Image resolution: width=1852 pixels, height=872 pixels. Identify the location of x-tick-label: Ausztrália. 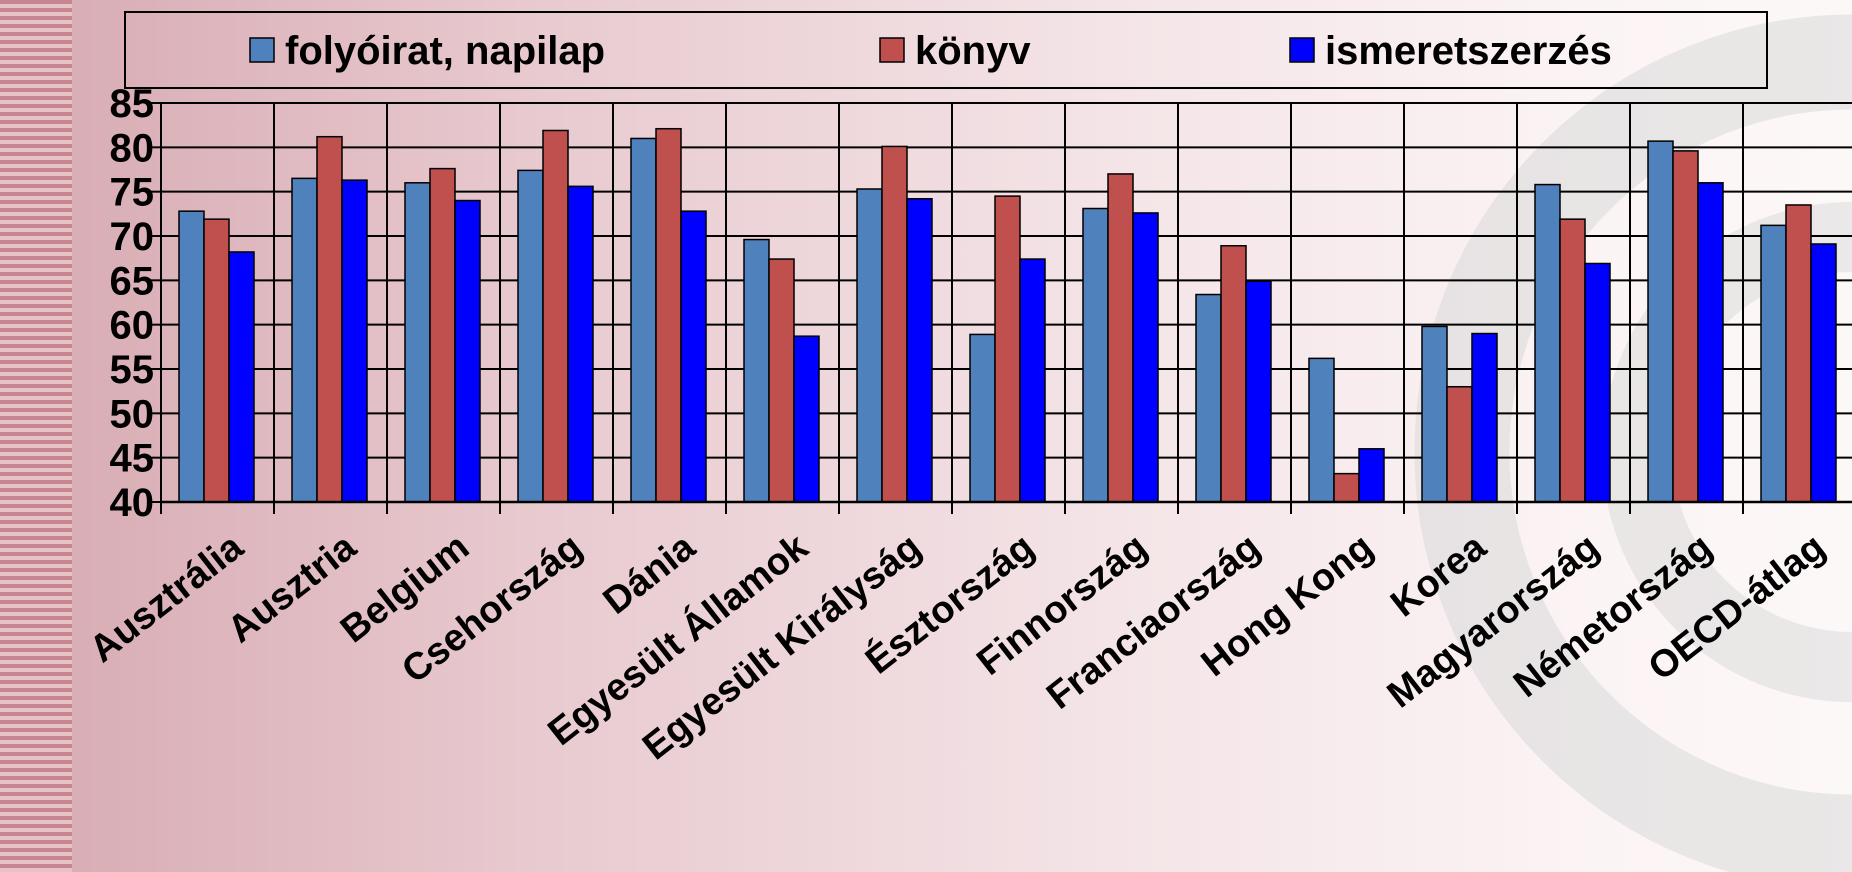
(167, 597).